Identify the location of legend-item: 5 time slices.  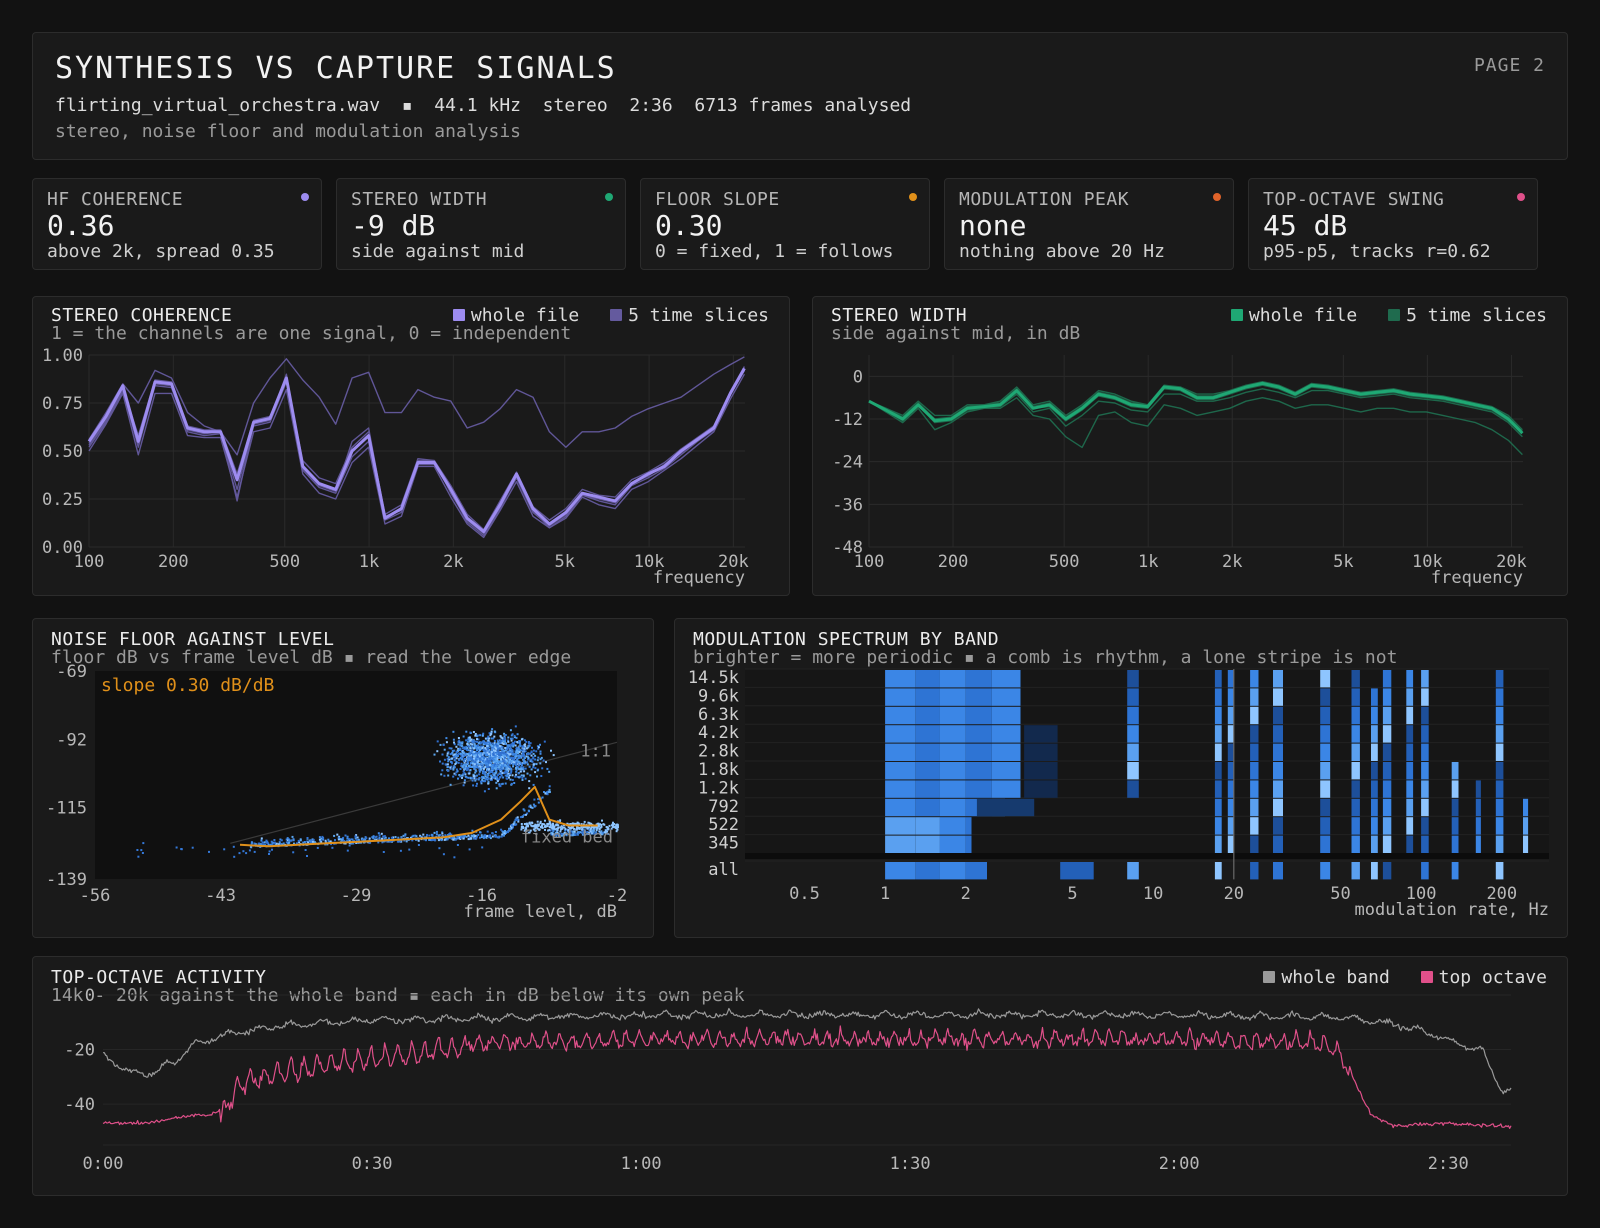
(689, 315).